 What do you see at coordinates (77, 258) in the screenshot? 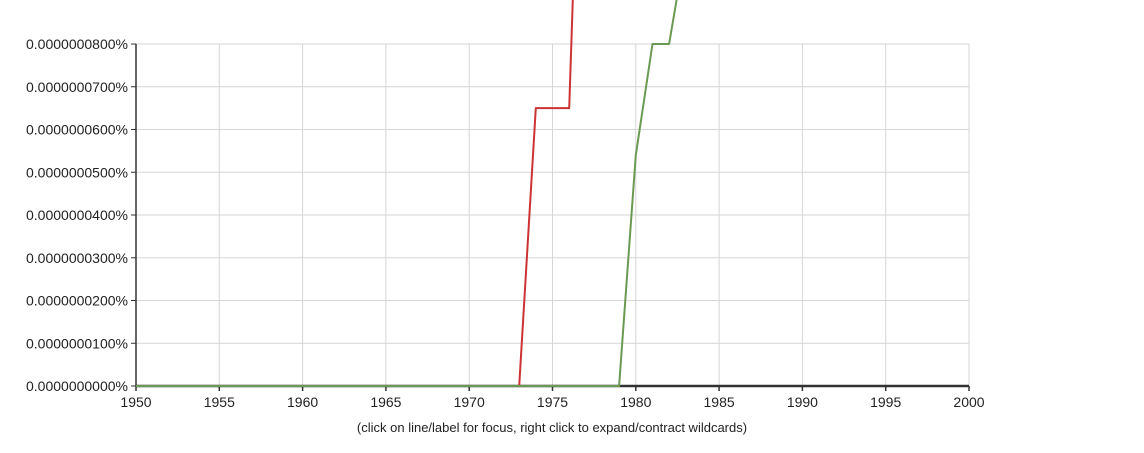
I see `y-tick-label: 0.0000000300%` at bounding box center [77, 258].